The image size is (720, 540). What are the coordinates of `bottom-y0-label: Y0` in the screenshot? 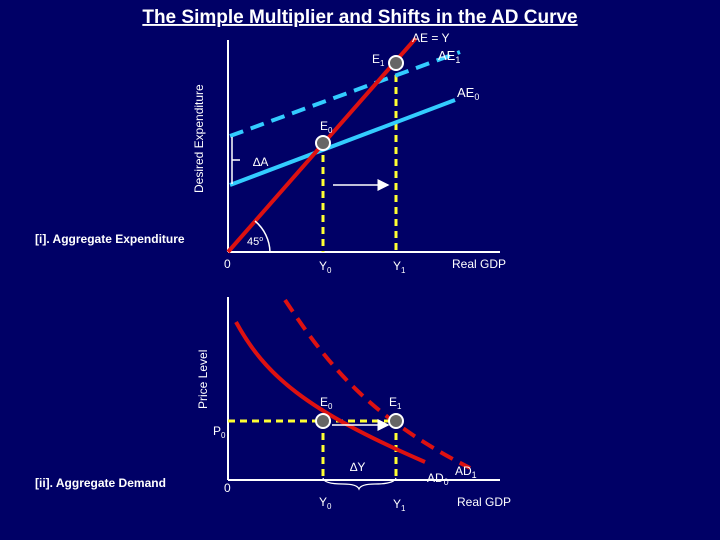 It's located at (325, 503).